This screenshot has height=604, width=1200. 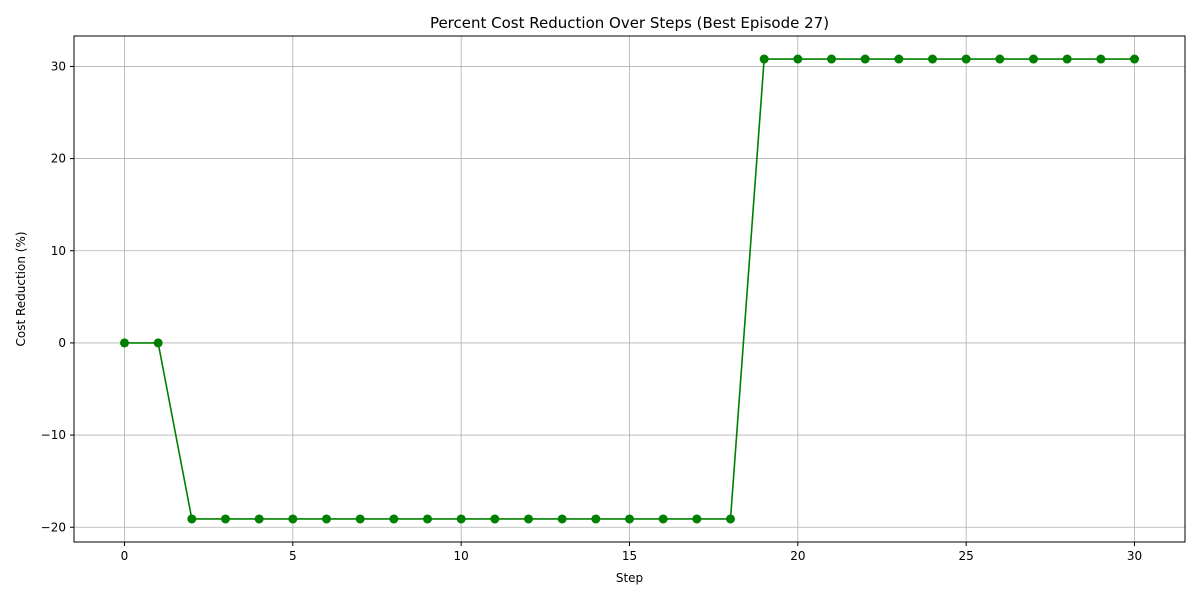 I want to click on x-tick-label: 30, so click(x=1134, y=556).